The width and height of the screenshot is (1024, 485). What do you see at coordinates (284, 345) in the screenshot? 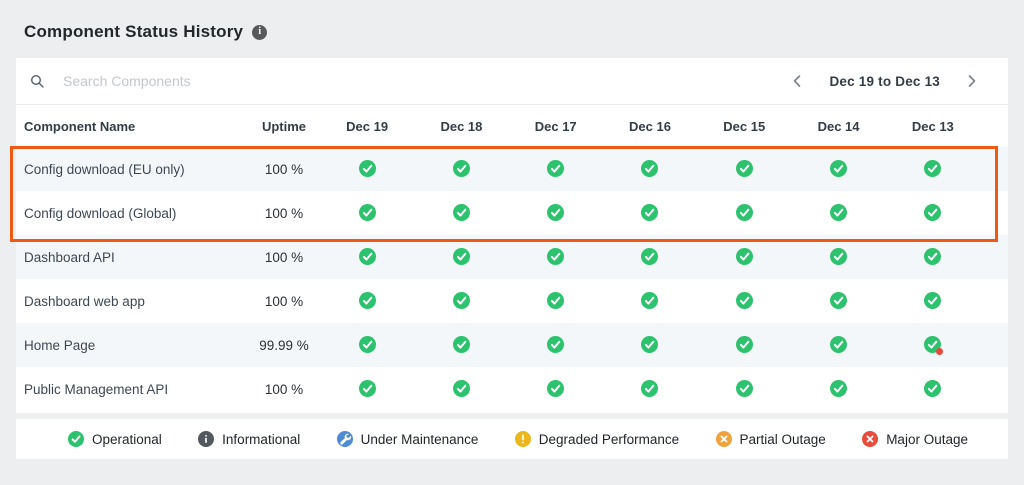
I see `uptime-value: 99.99 %` at bounding box center [284, 345].